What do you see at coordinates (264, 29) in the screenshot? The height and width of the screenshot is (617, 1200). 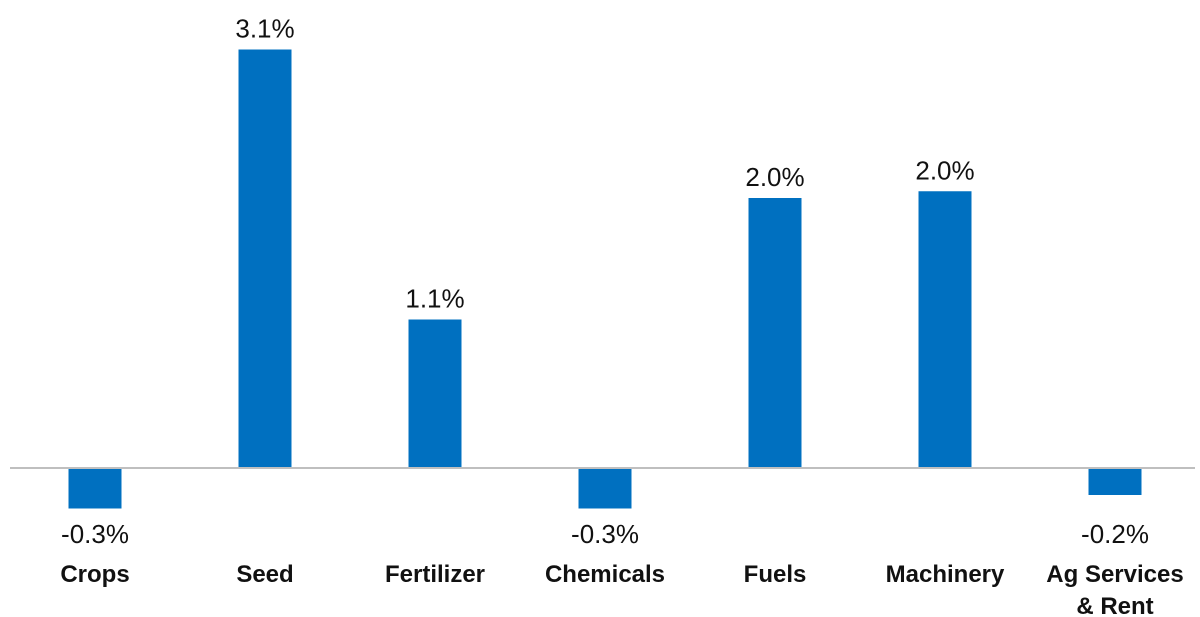 I see `data-label: 3.1%` at bounding box center [264, 29].